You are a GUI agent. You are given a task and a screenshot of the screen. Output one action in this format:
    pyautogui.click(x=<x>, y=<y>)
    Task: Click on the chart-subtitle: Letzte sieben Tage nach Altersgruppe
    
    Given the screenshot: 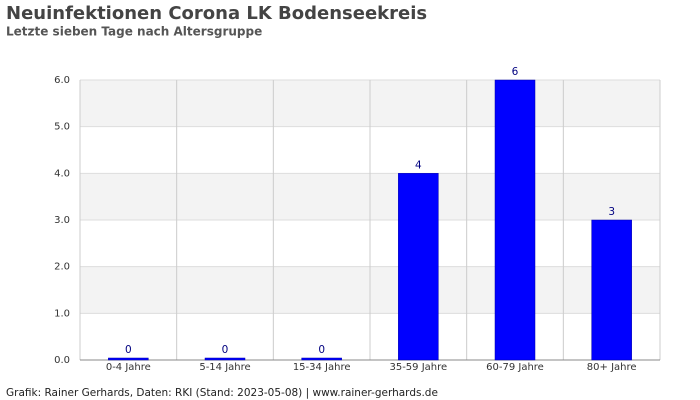 What is the action you would take?
    pyautogui.click(x=134, y=32)
    